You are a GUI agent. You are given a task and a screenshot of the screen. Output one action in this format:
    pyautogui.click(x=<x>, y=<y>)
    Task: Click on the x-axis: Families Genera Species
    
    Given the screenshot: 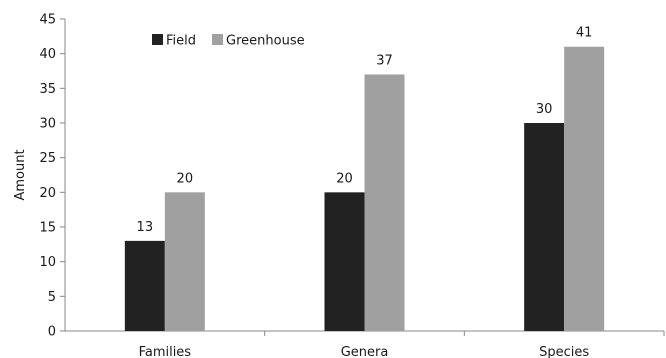 What is the action you would take?
    pyautogui.click(x=365, y=344)
    